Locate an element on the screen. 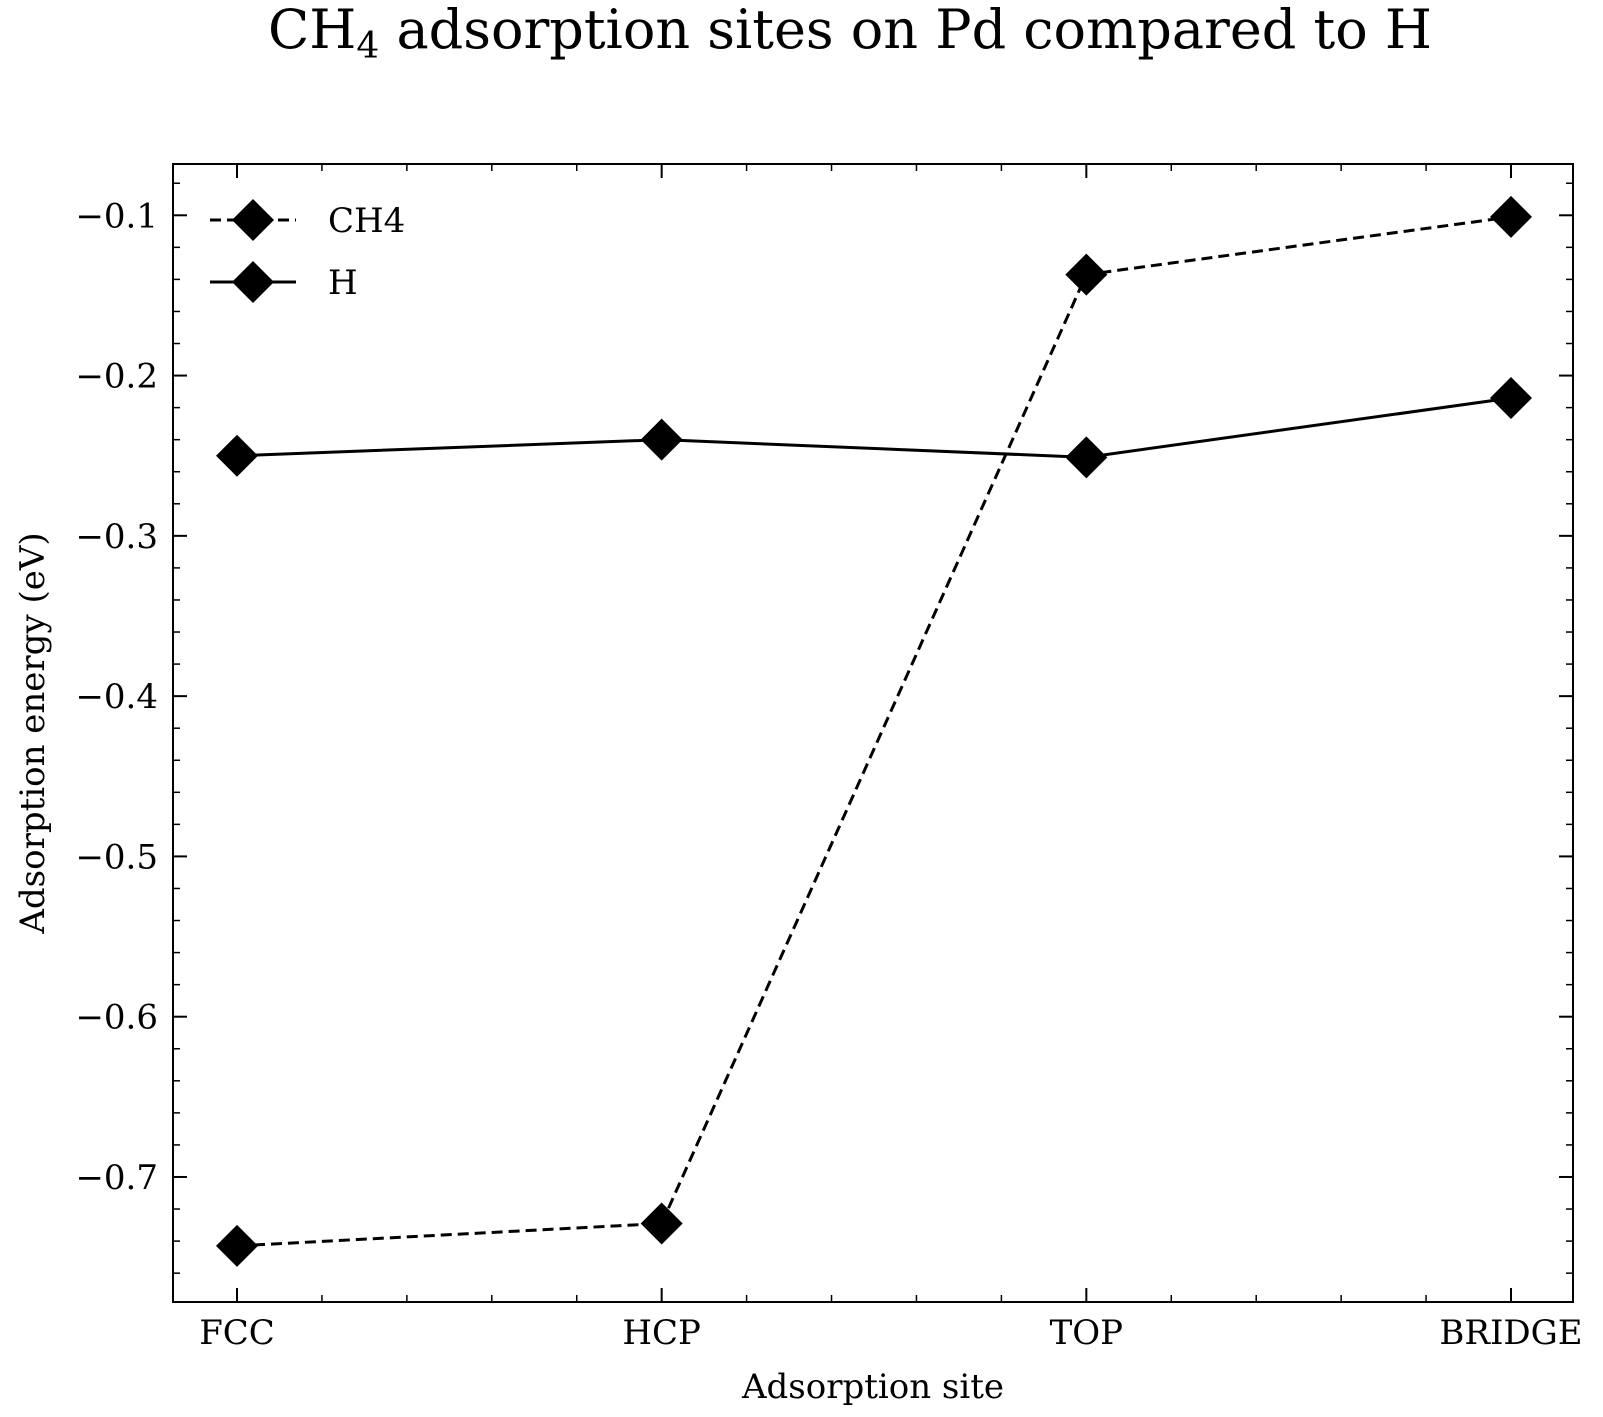  chart-title-prefix: CH is located at coordinates (312, 30).